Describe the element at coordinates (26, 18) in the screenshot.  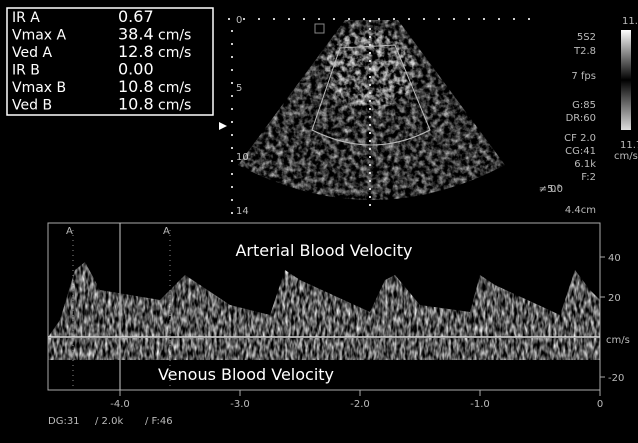
I see `row-label: IR A` at that location.